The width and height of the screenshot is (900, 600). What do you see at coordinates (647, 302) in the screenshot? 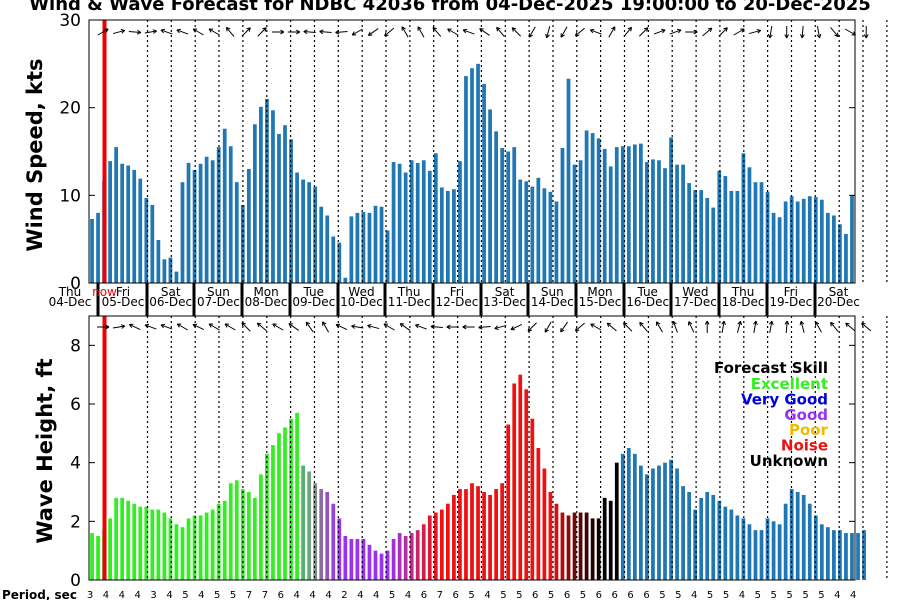
I see `day-label-date: 16-Dec` at bounding box center [647, 302].